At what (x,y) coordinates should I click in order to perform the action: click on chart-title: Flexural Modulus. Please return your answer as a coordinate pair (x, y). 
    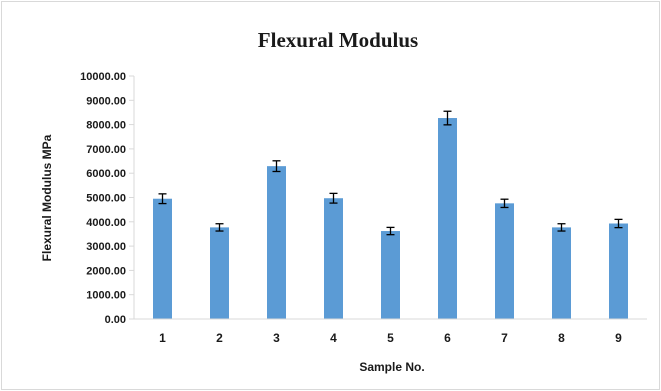
    Looking at the image, I should click on (338, 40).